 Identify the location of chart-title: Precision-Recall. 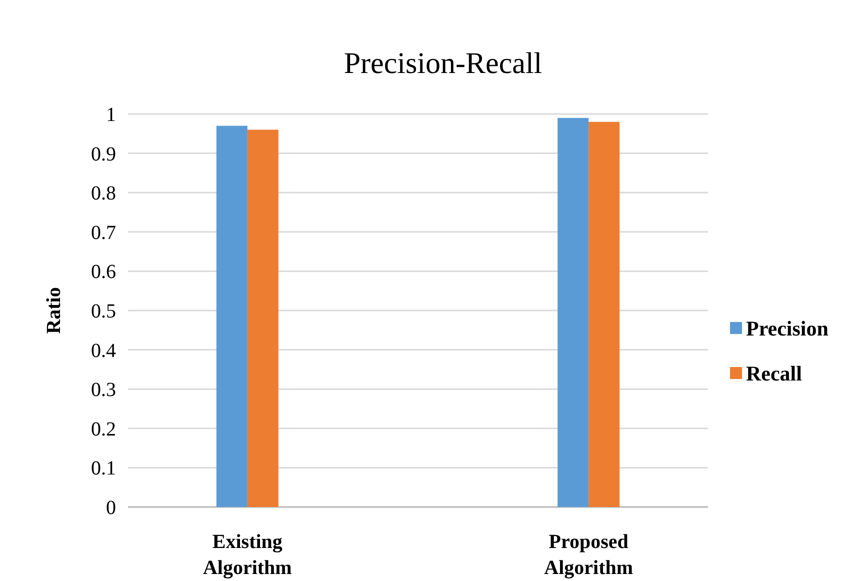
(443, 63).